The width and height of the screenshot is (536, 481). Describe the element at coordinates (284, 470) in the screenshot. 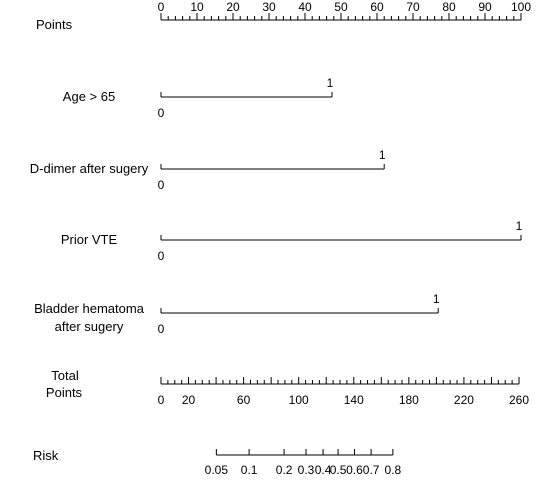

I see `risk-tick-label: 0.2` at that location.